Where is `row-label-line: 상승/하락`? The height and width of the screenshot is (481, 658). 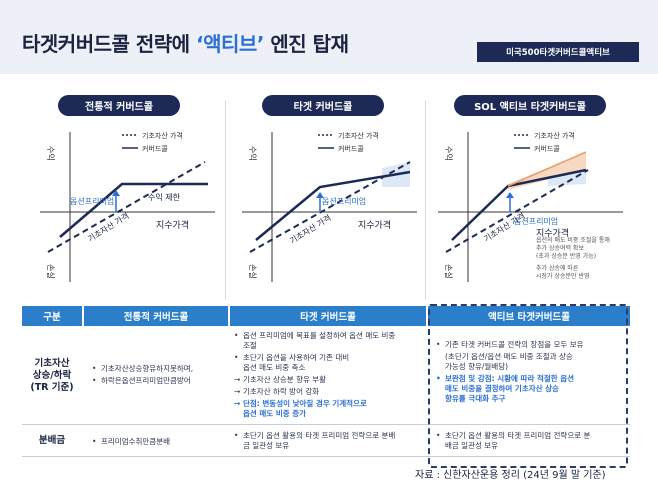 row-label-line: 상승/하락 is located at coordinates (52, 375).